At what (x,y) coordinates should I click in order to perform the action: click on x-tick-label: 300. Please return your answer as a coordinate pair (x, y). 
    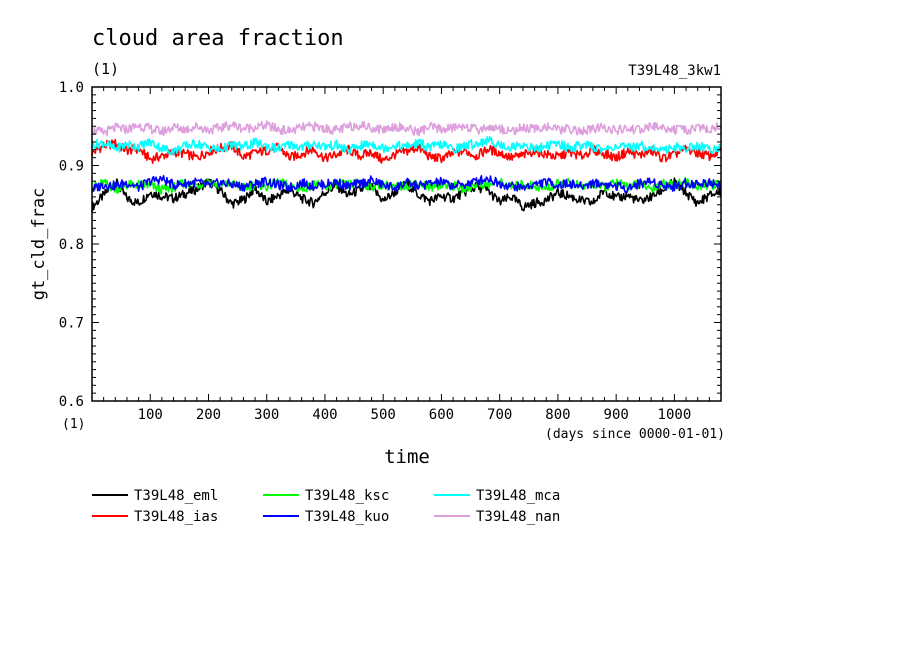
    Looking at the image, I should click on (266, 415).